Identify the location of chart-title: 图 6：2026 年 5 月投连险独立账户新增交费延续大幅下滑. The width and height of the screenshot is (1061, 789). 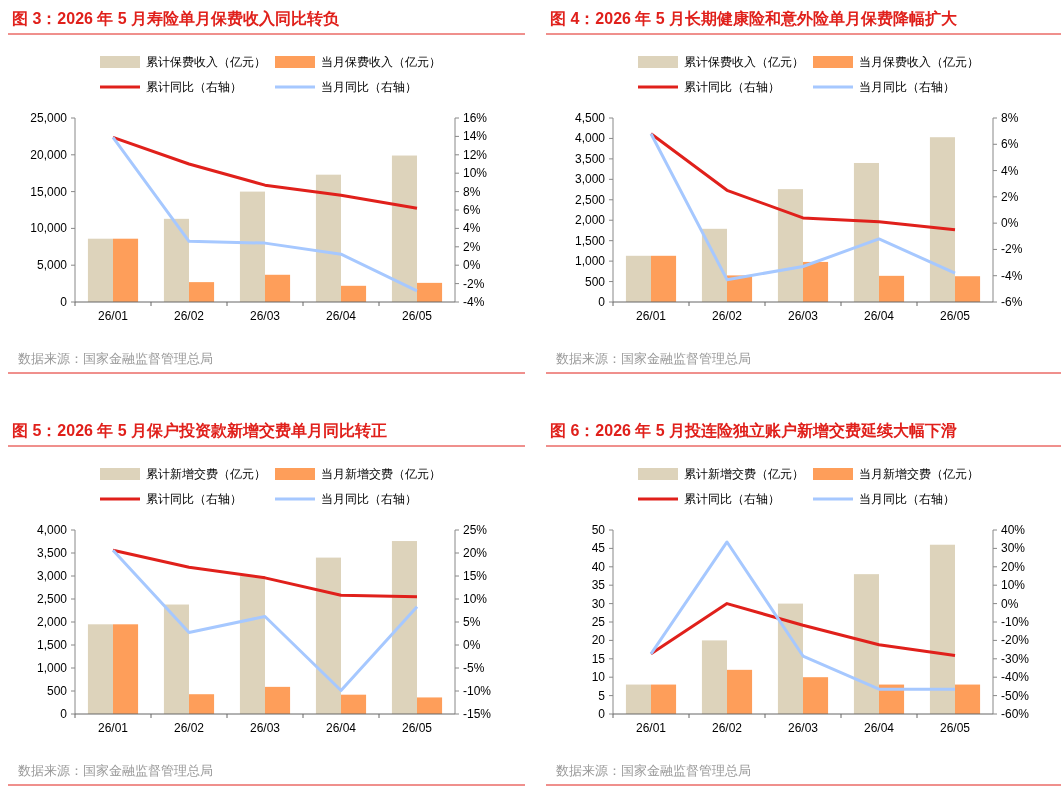
(754, 430).